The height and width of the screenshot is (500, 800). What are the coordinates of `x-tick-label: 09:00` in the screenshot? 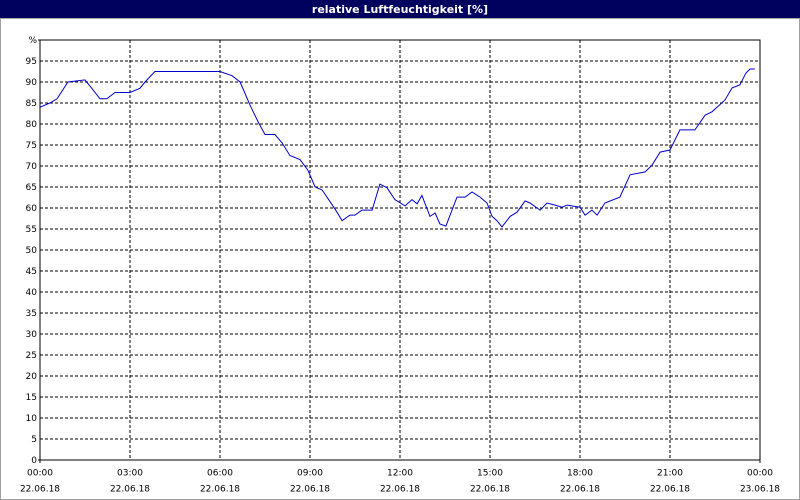 It's located at (310, 474).